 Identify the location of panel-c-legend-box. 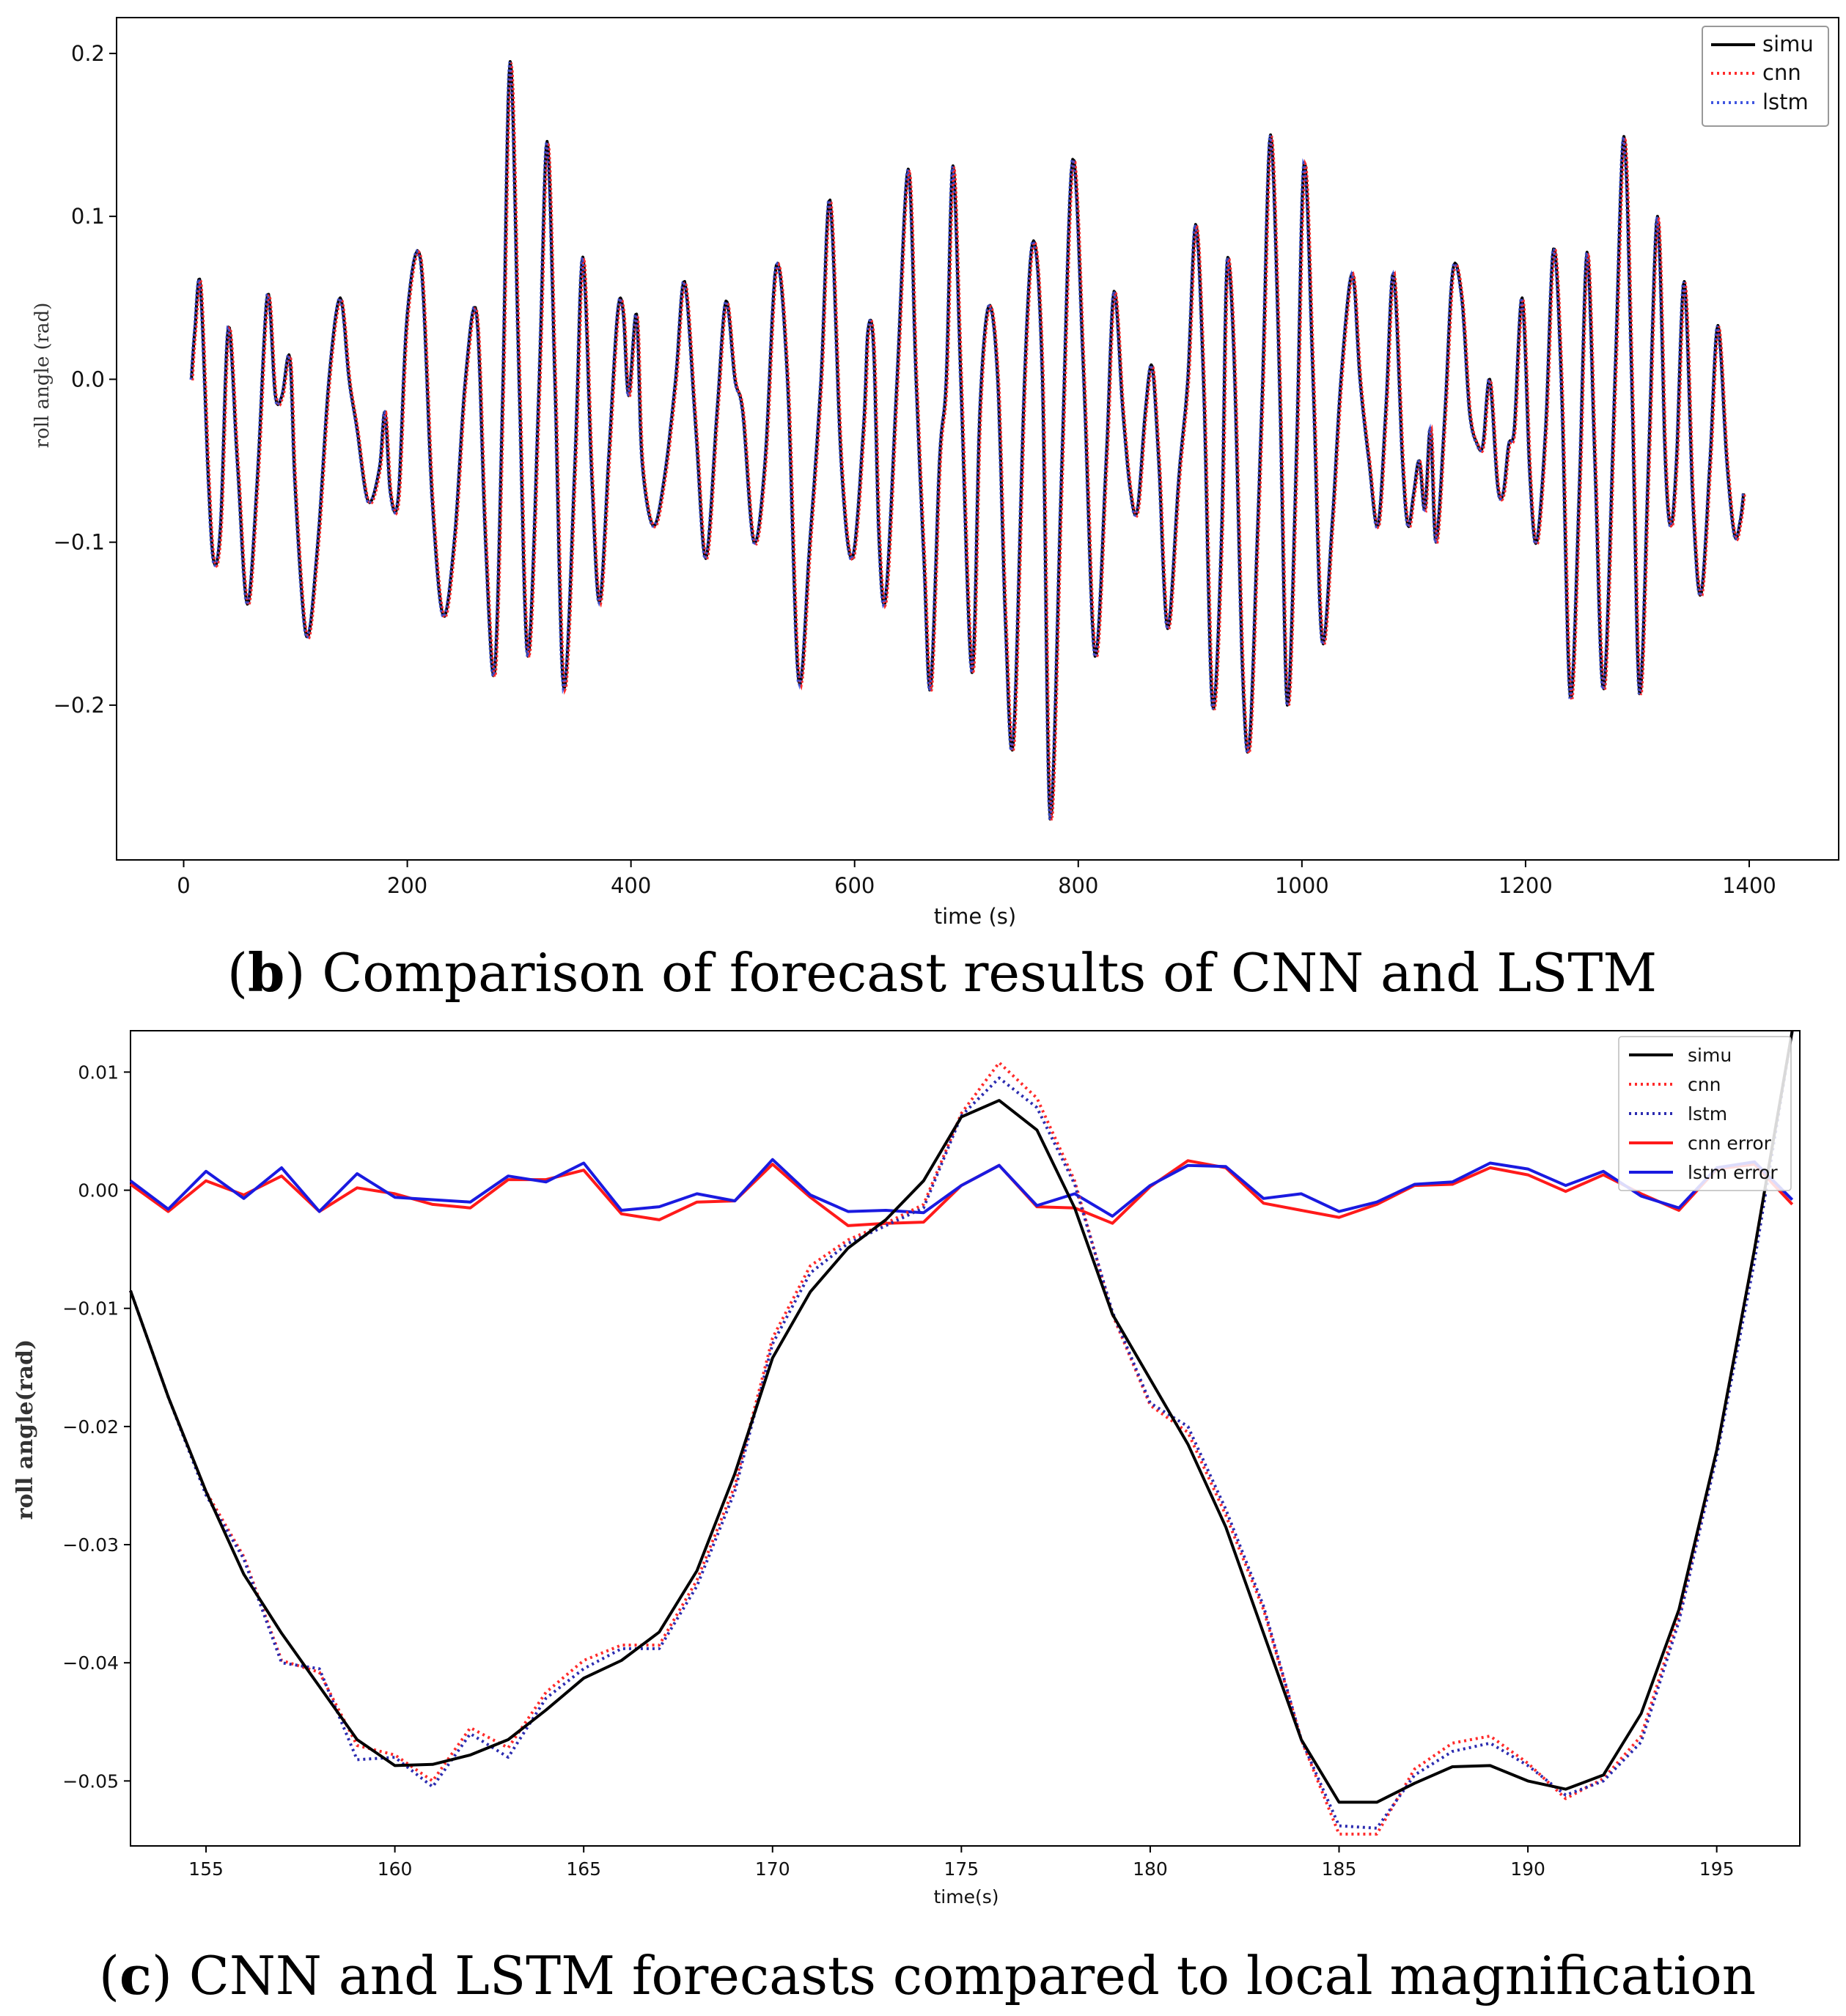
(1705, 1114).